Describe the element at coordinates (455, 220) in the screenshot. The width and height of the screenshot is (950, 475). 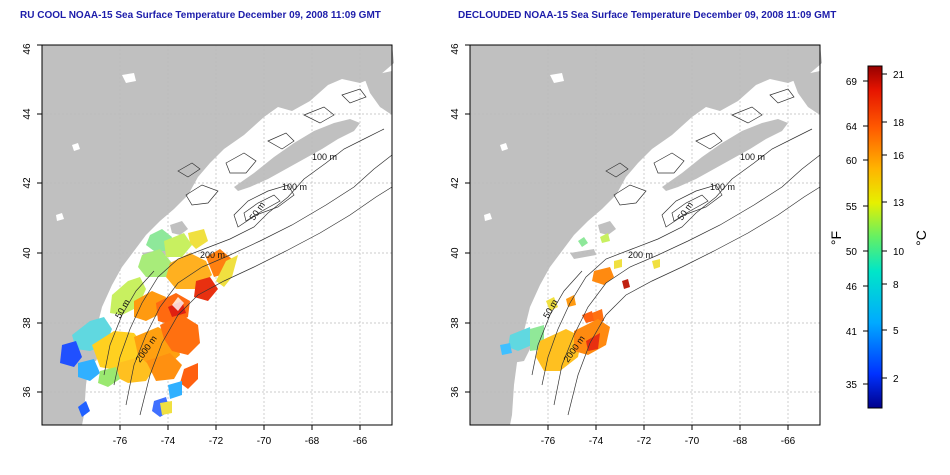
I see `right-y-tick-labels: 36 38 40 42 44 46` at that location.